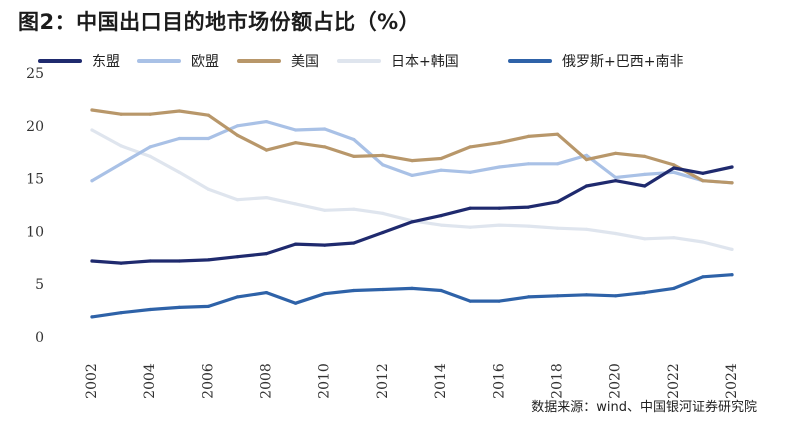  What do you see at coordinates (425, 62) in the screenshot?
I see `legend-label: 日本+韩国` at bounding box center [425, 62].